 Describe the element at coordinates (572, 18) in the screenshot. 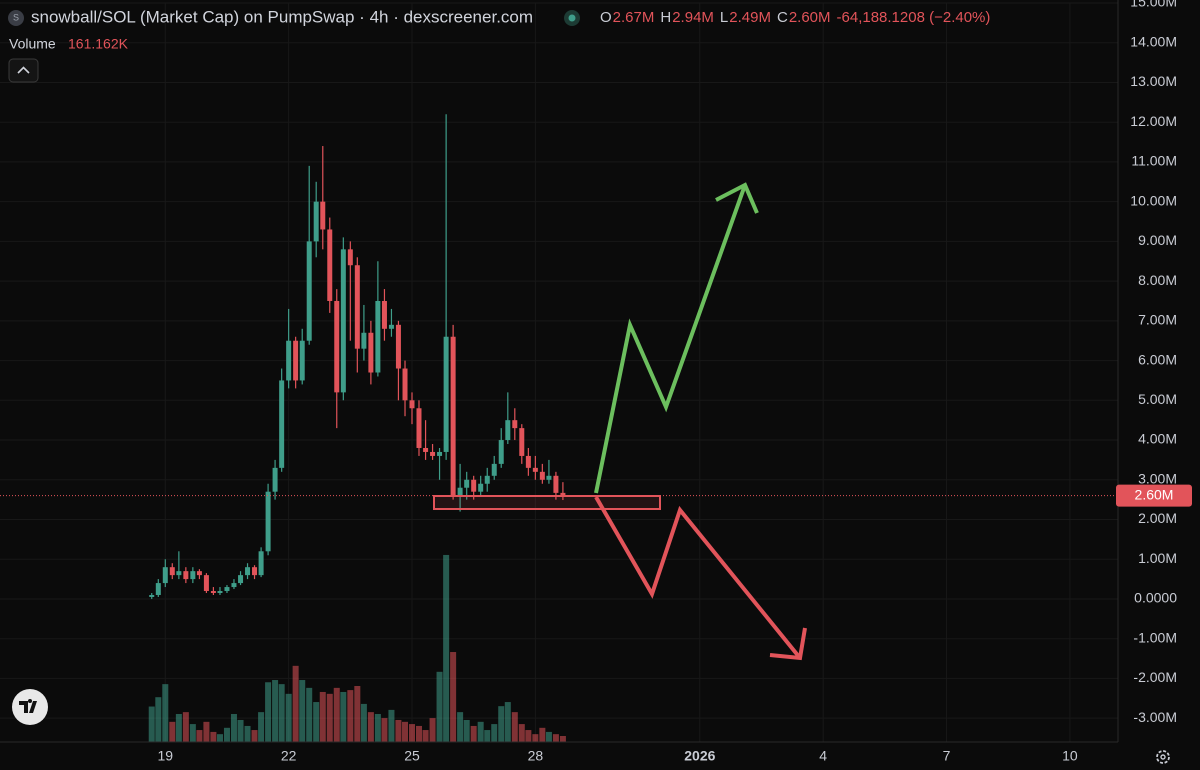

I see `eye-icon-dot` at that location.